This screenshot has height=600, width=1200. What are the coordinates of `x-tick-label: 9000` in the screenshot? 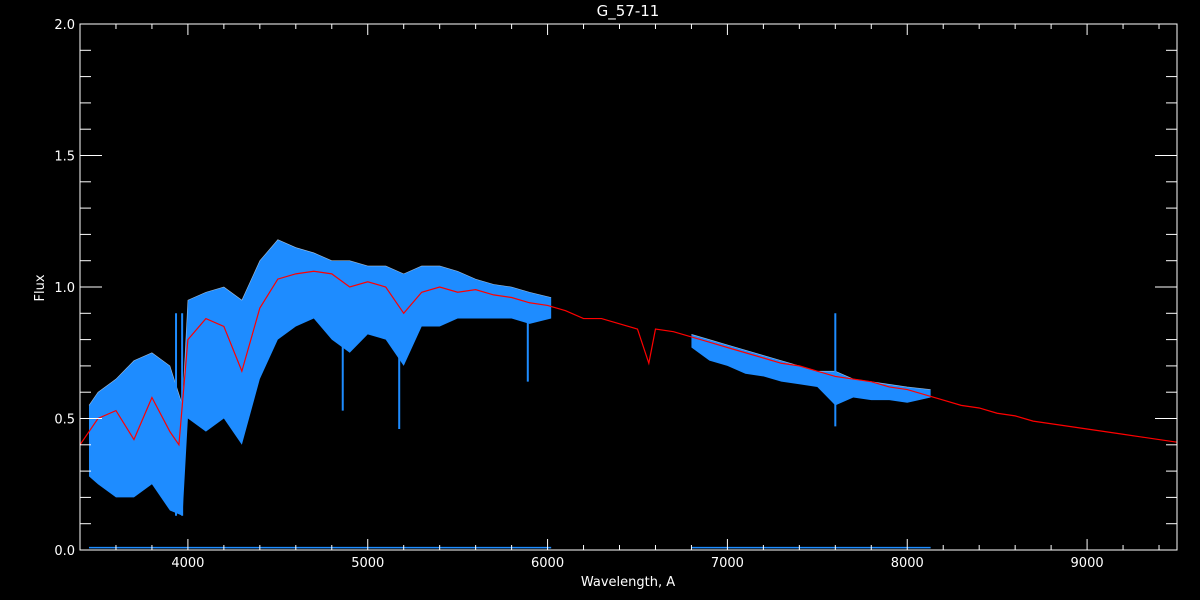 It's located at (1087, 563).